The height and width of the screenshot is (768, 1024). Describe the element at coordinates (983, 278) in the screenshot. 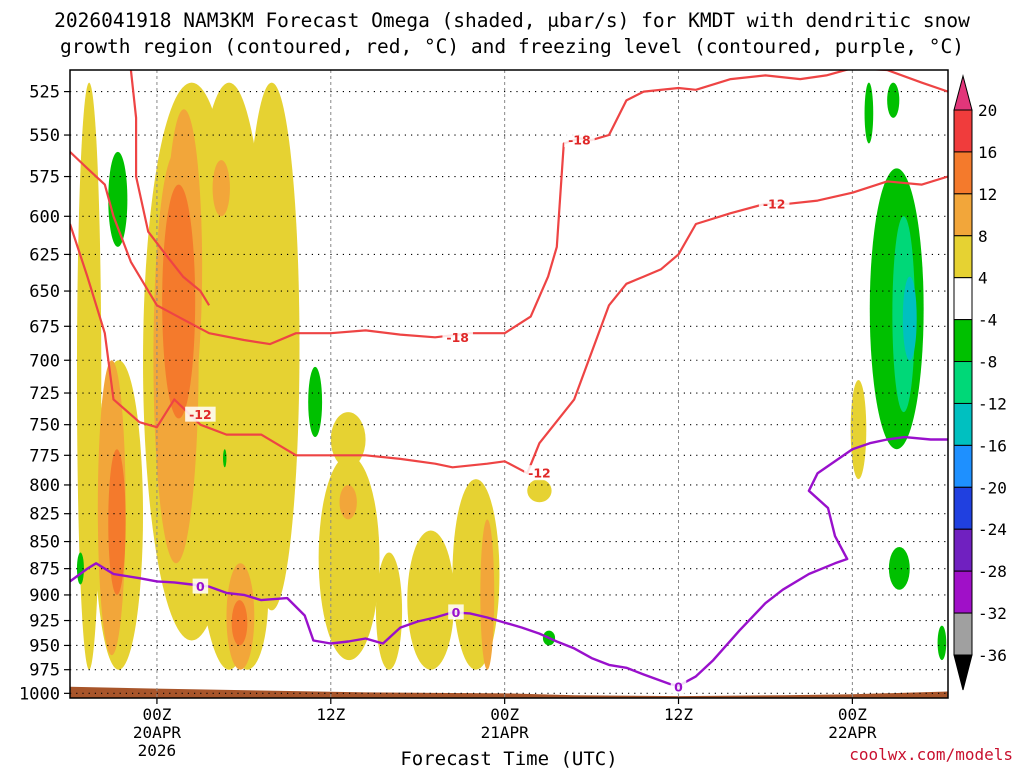

I see `colorbar-label: 4` at that location.